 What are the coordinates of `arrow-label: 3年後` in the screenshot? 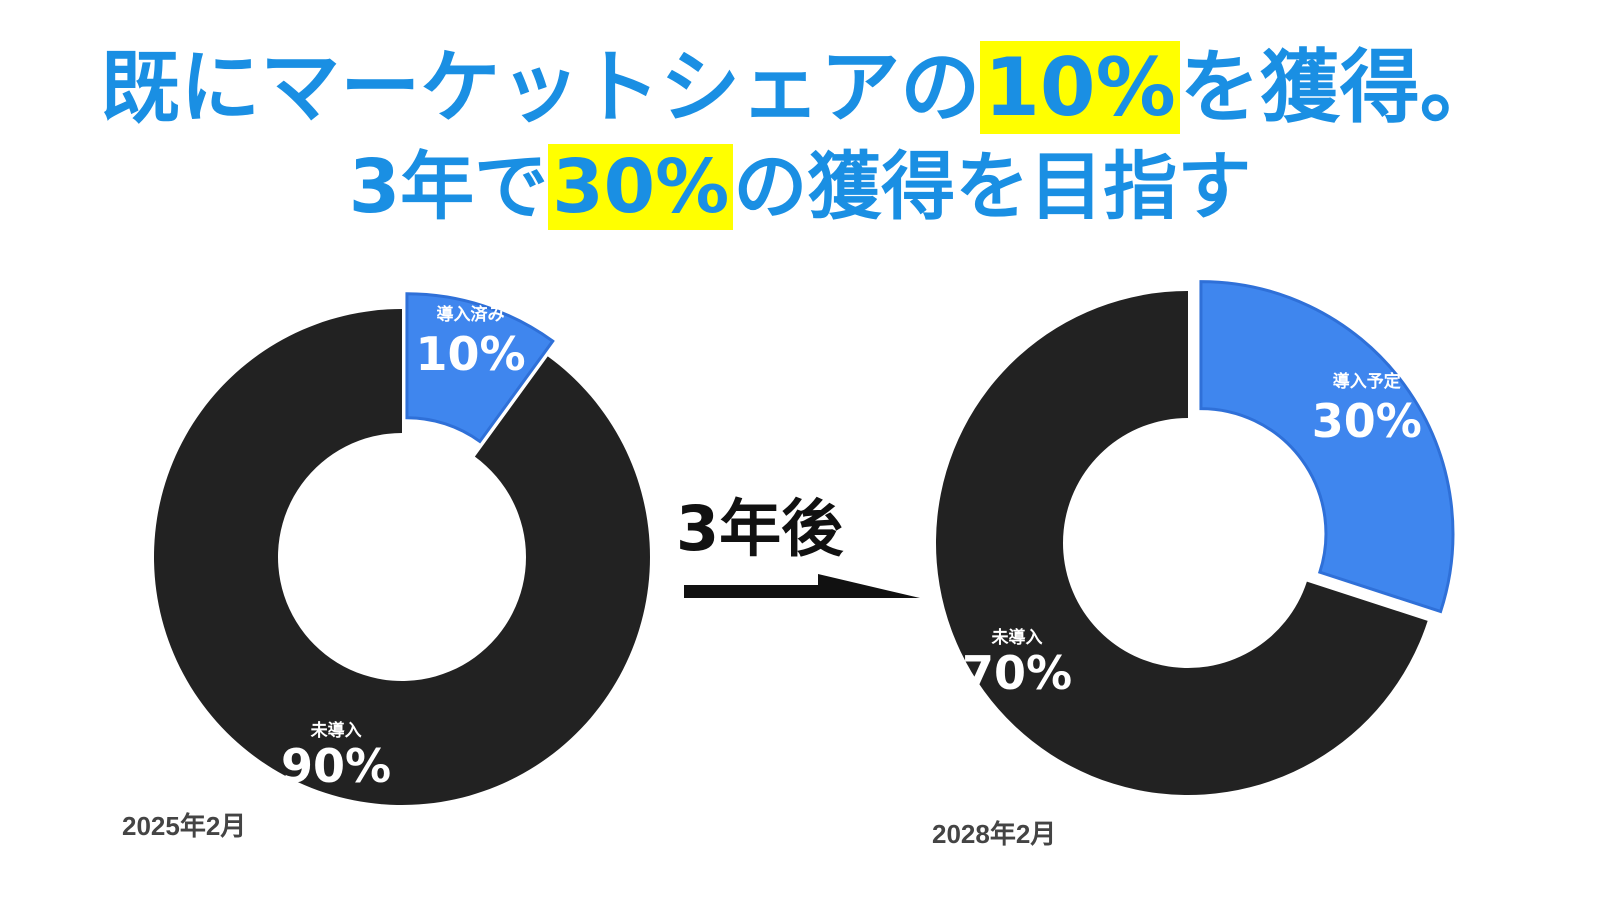 It's located at (760, 528).